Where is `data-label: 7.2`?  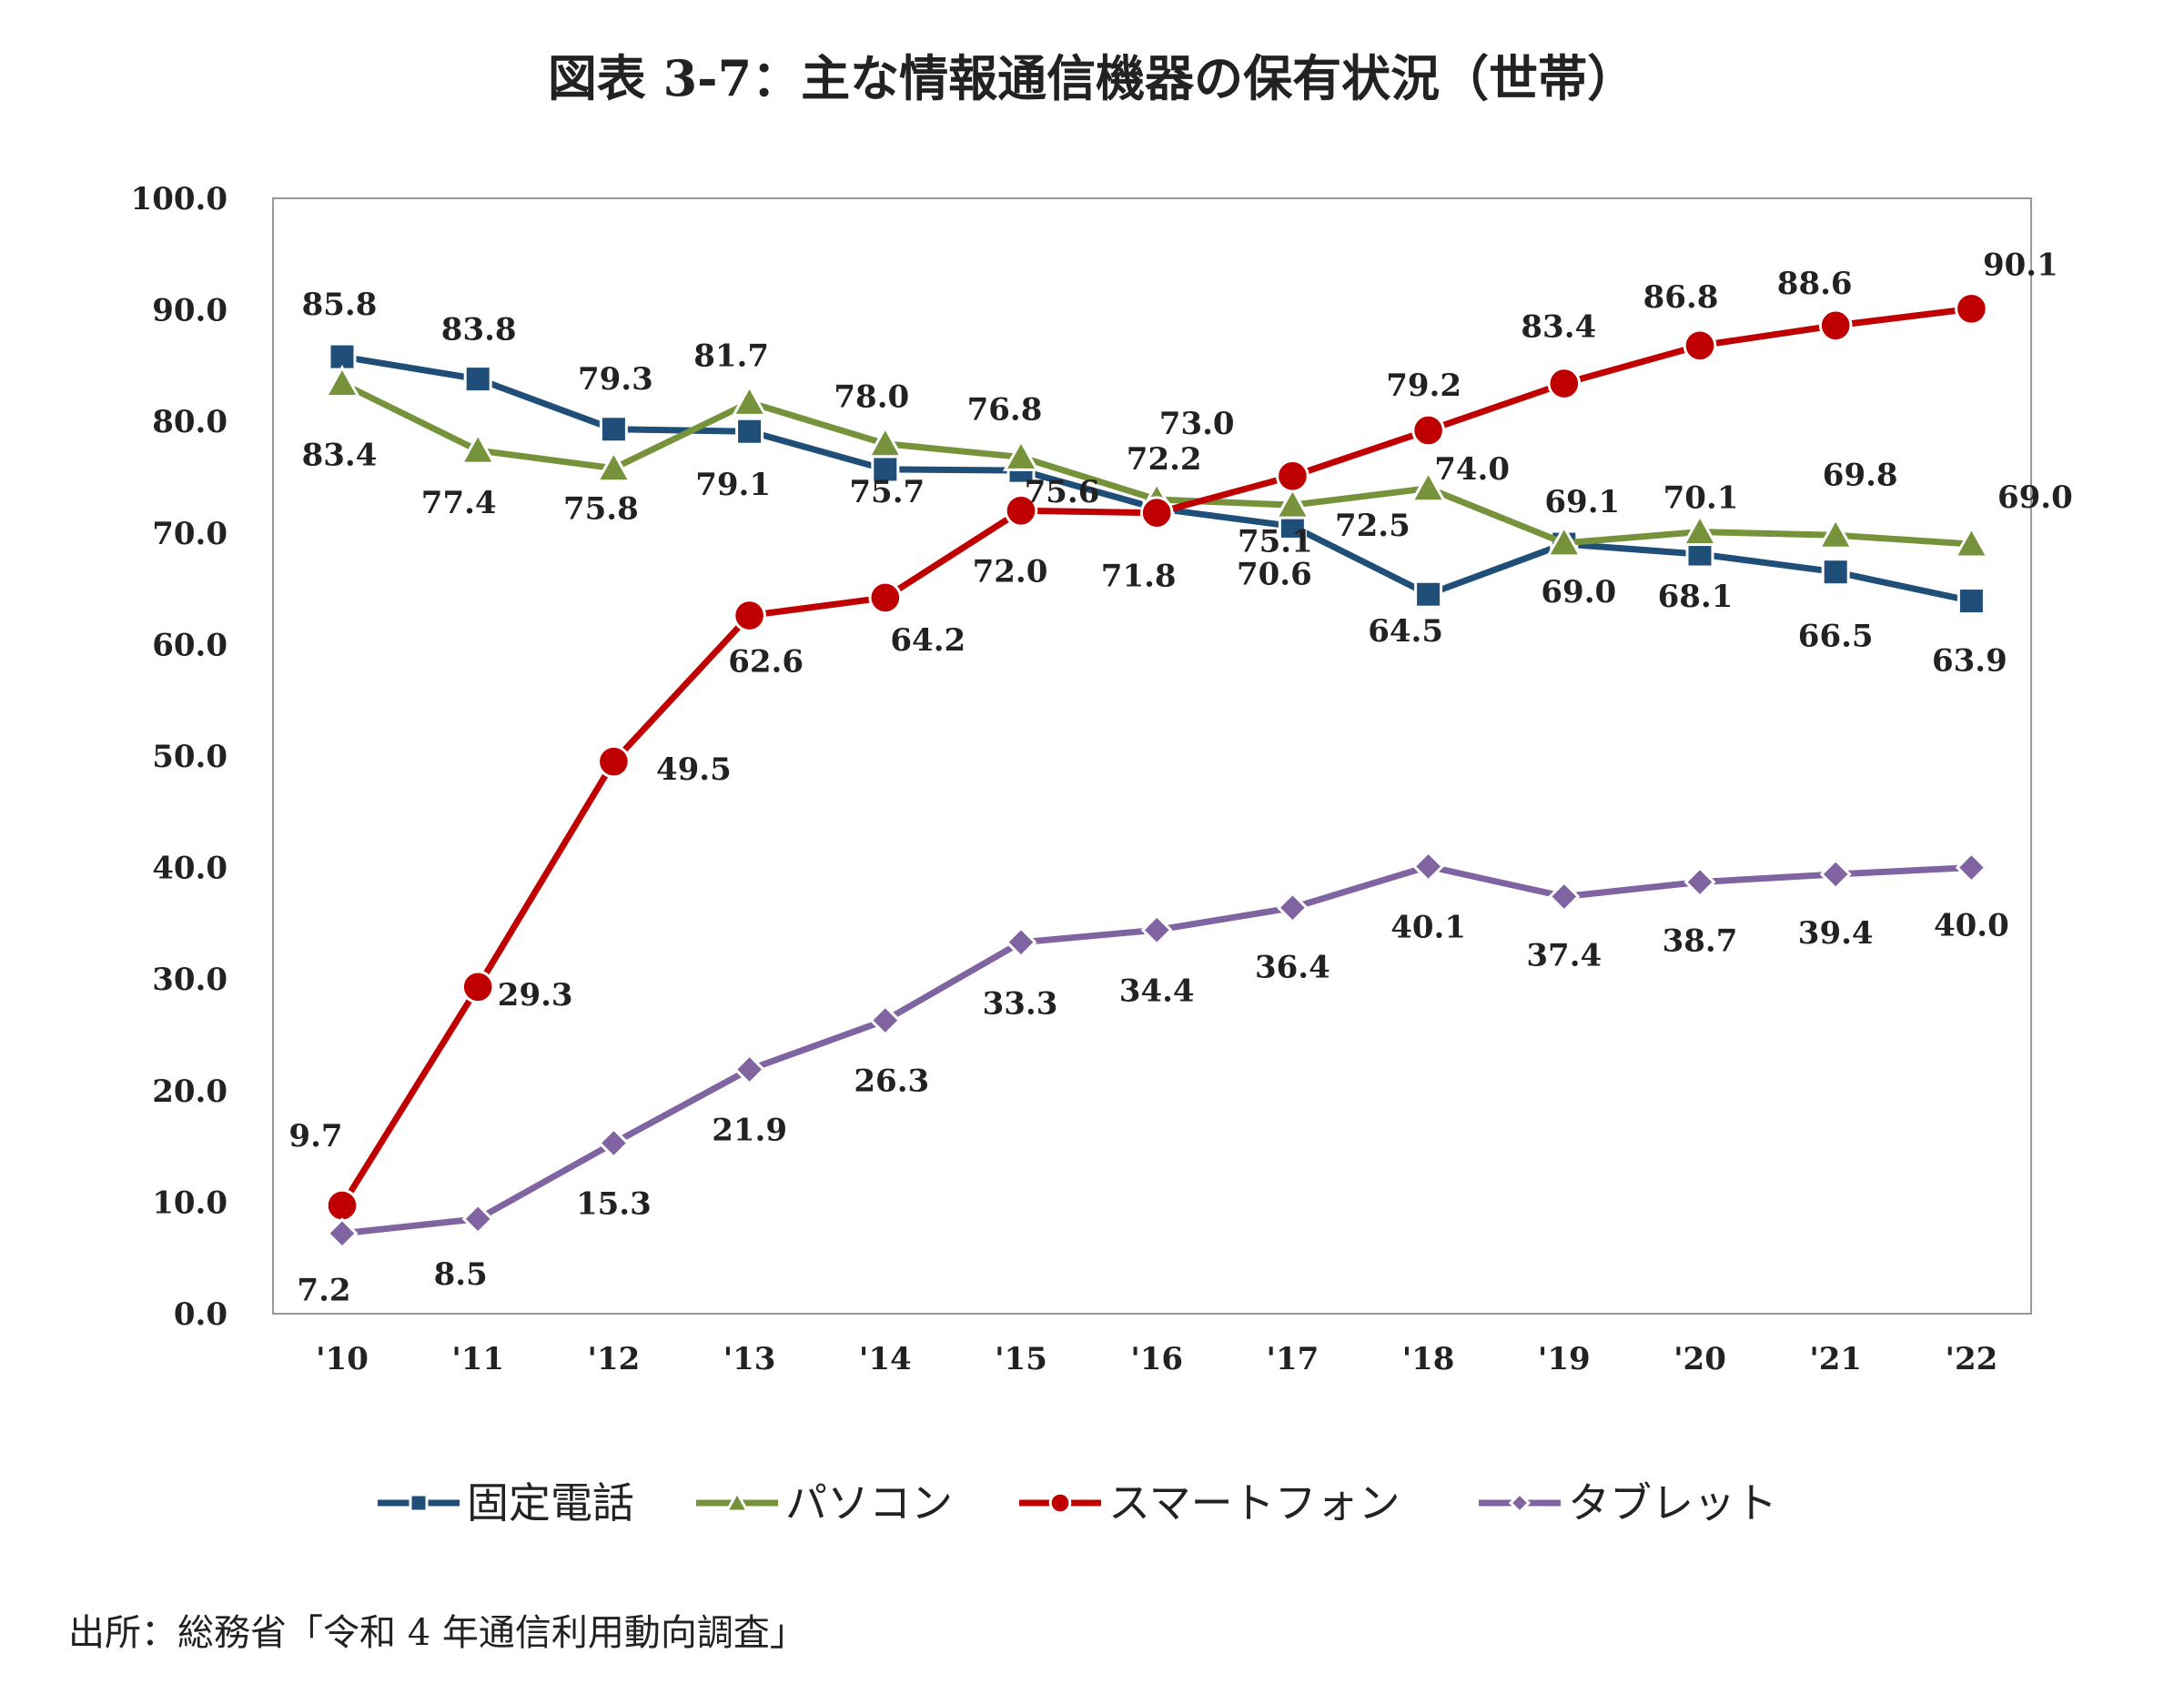
data-label: 7.2 is located at coordinates (324, 1291).